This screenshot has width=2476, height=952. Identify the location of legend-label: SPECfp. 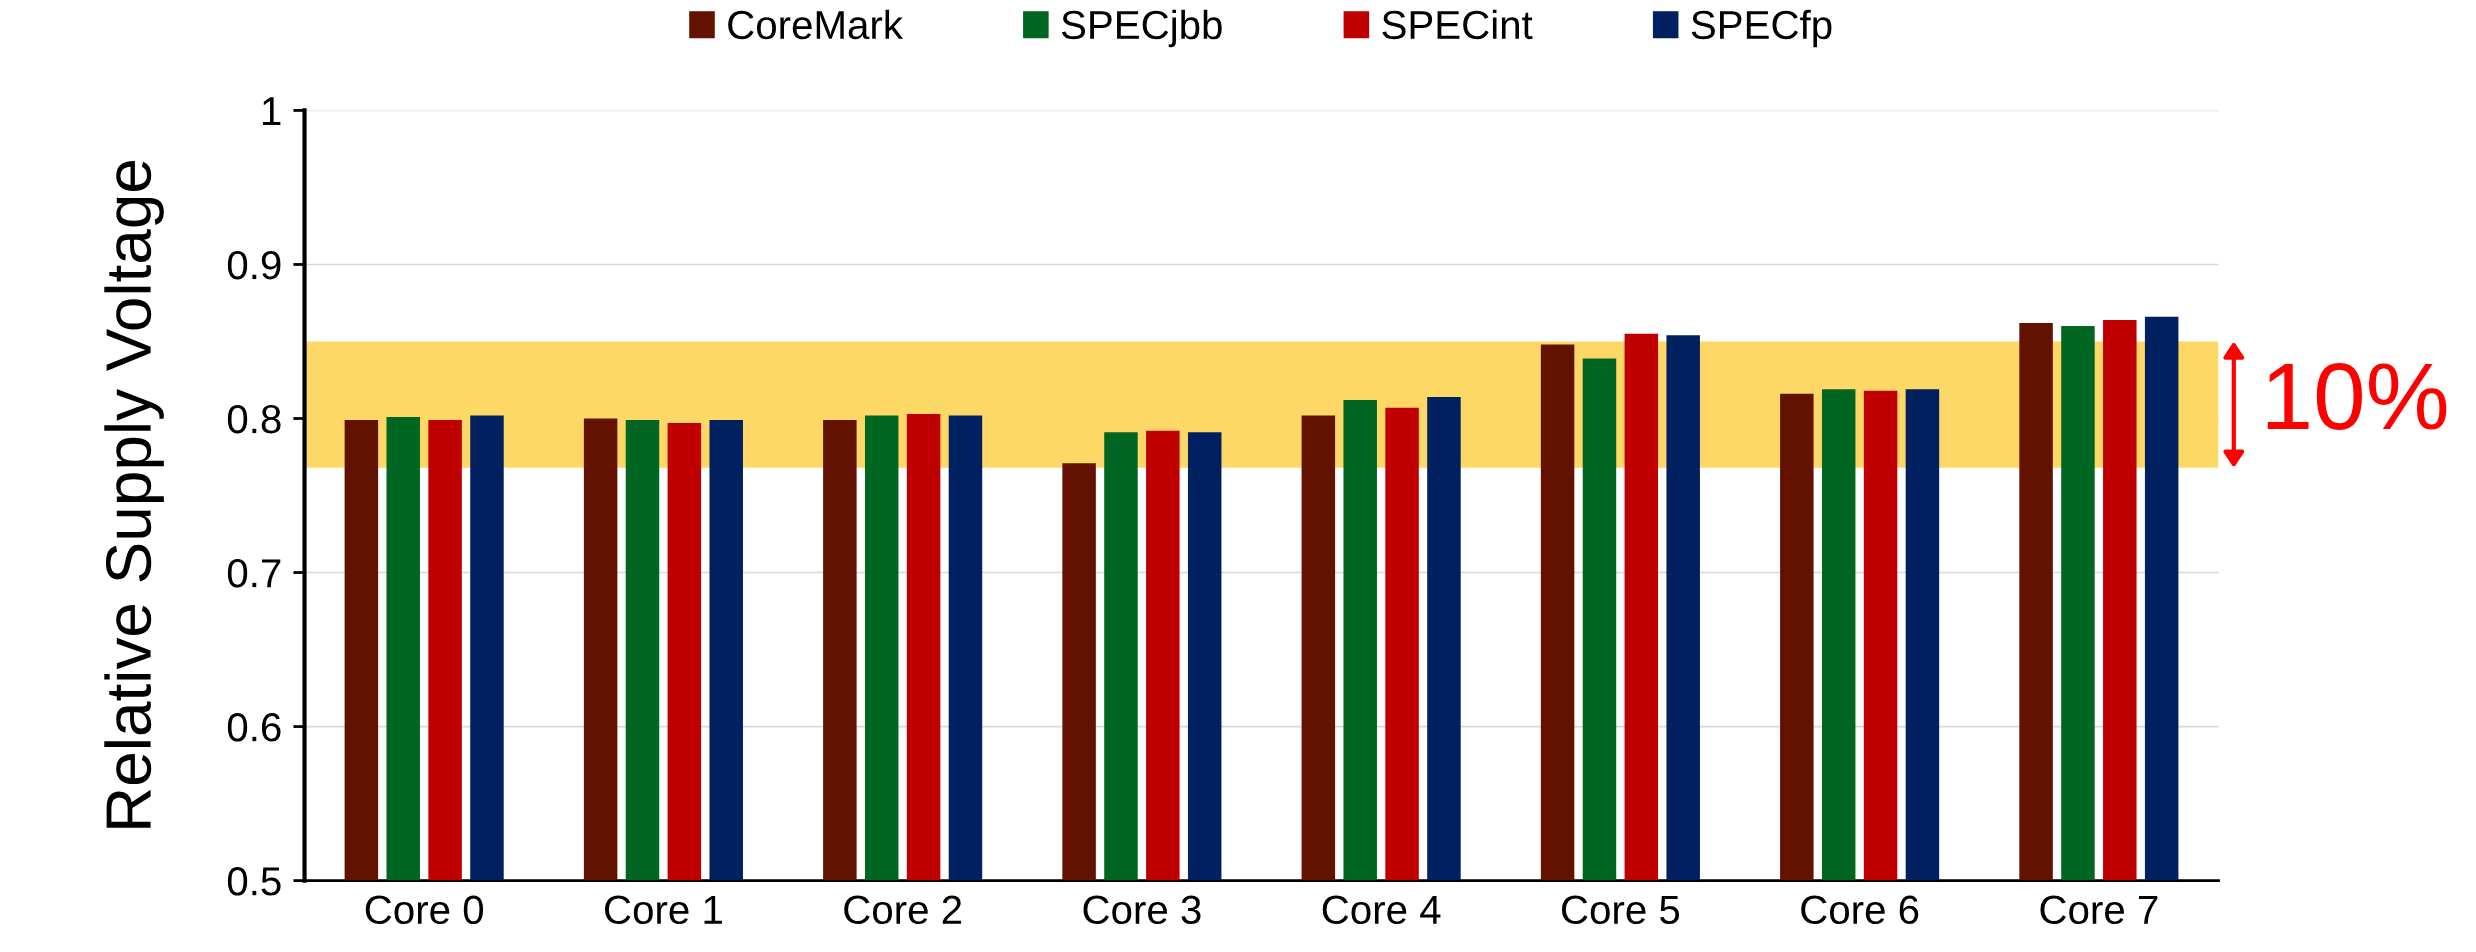
(1761, 28).